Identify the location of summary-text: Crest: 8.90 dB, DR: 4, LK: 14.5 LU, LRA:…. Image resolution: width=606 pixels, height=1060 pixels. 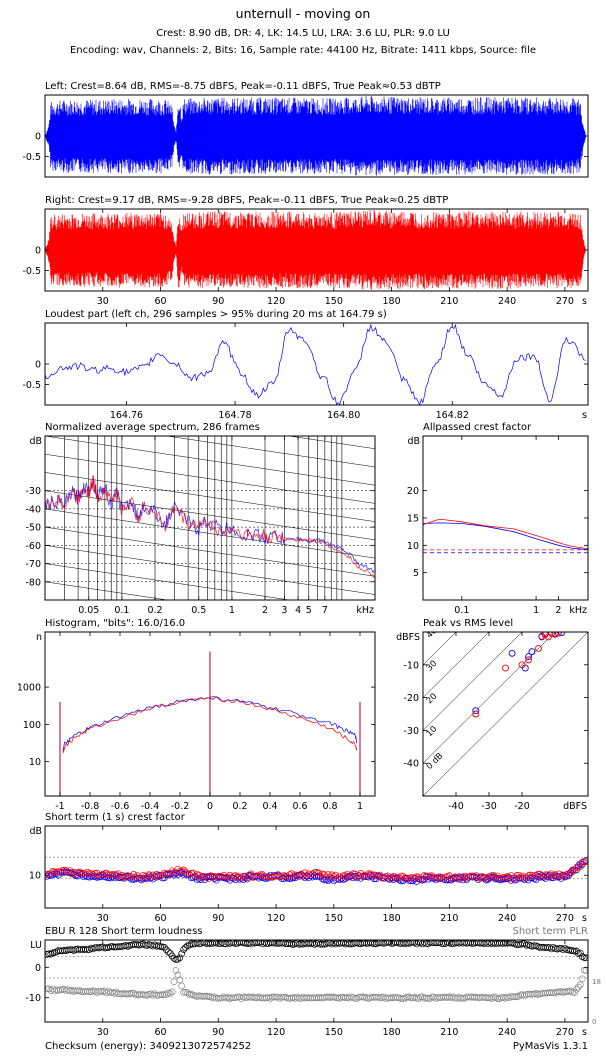
(303, 33).